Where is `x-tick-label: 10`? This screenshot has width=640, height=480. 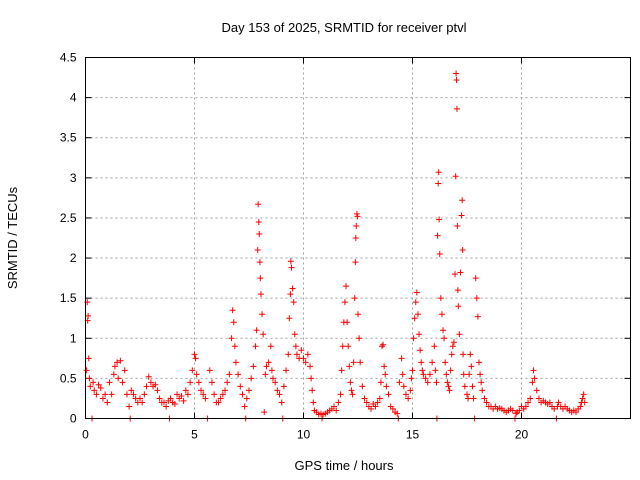
x-tick-label: 10 is located at coordinates (304, 435).